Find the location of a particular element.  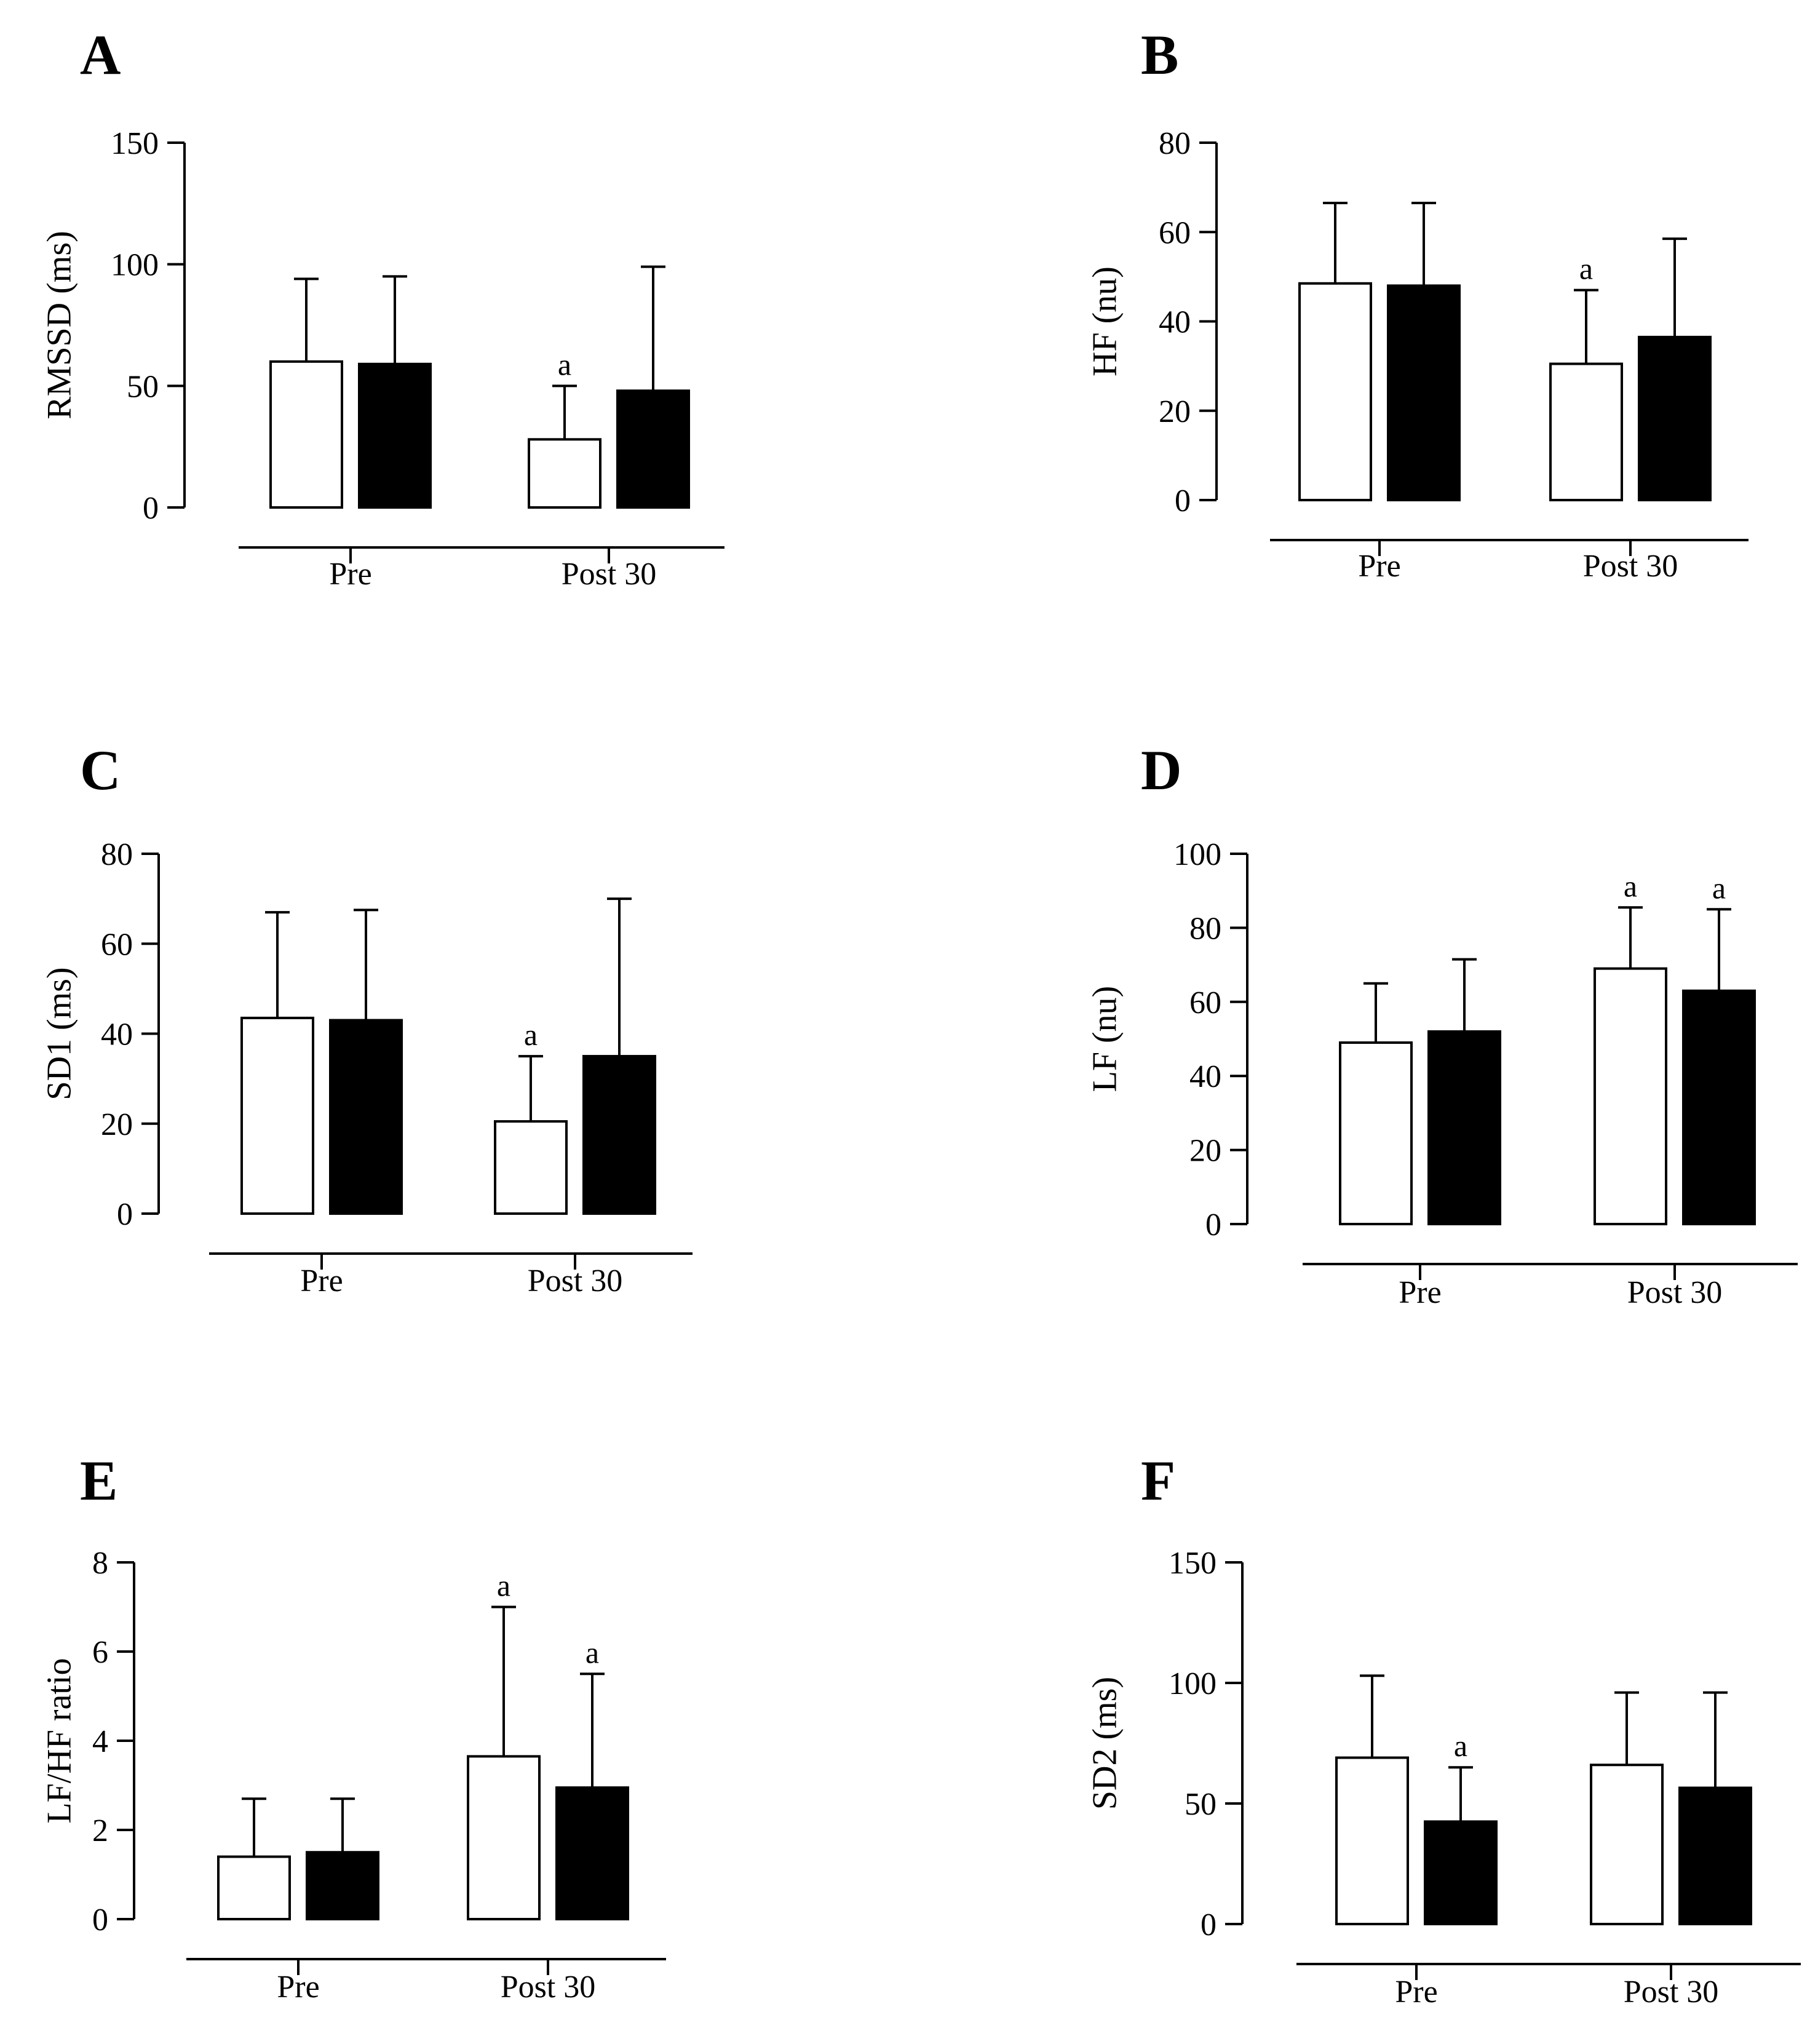

chart-panel-f: F 0 50 100 150 SD2 (ms) Pre a Post 30 is located at coordinates (1444, 1730).